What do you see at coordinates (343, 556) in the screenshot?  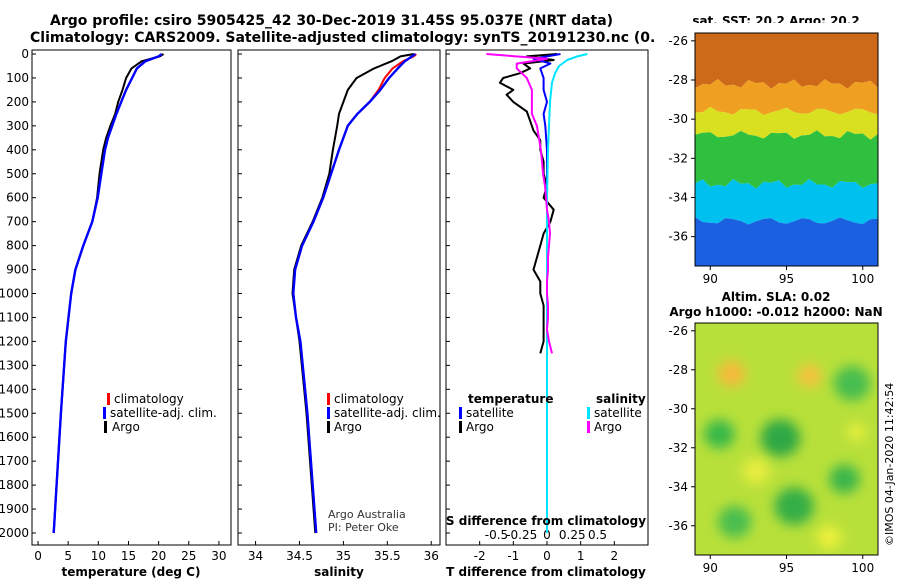 I see `salinity-x-tick-label: 35` at bounding box center [343, 556].